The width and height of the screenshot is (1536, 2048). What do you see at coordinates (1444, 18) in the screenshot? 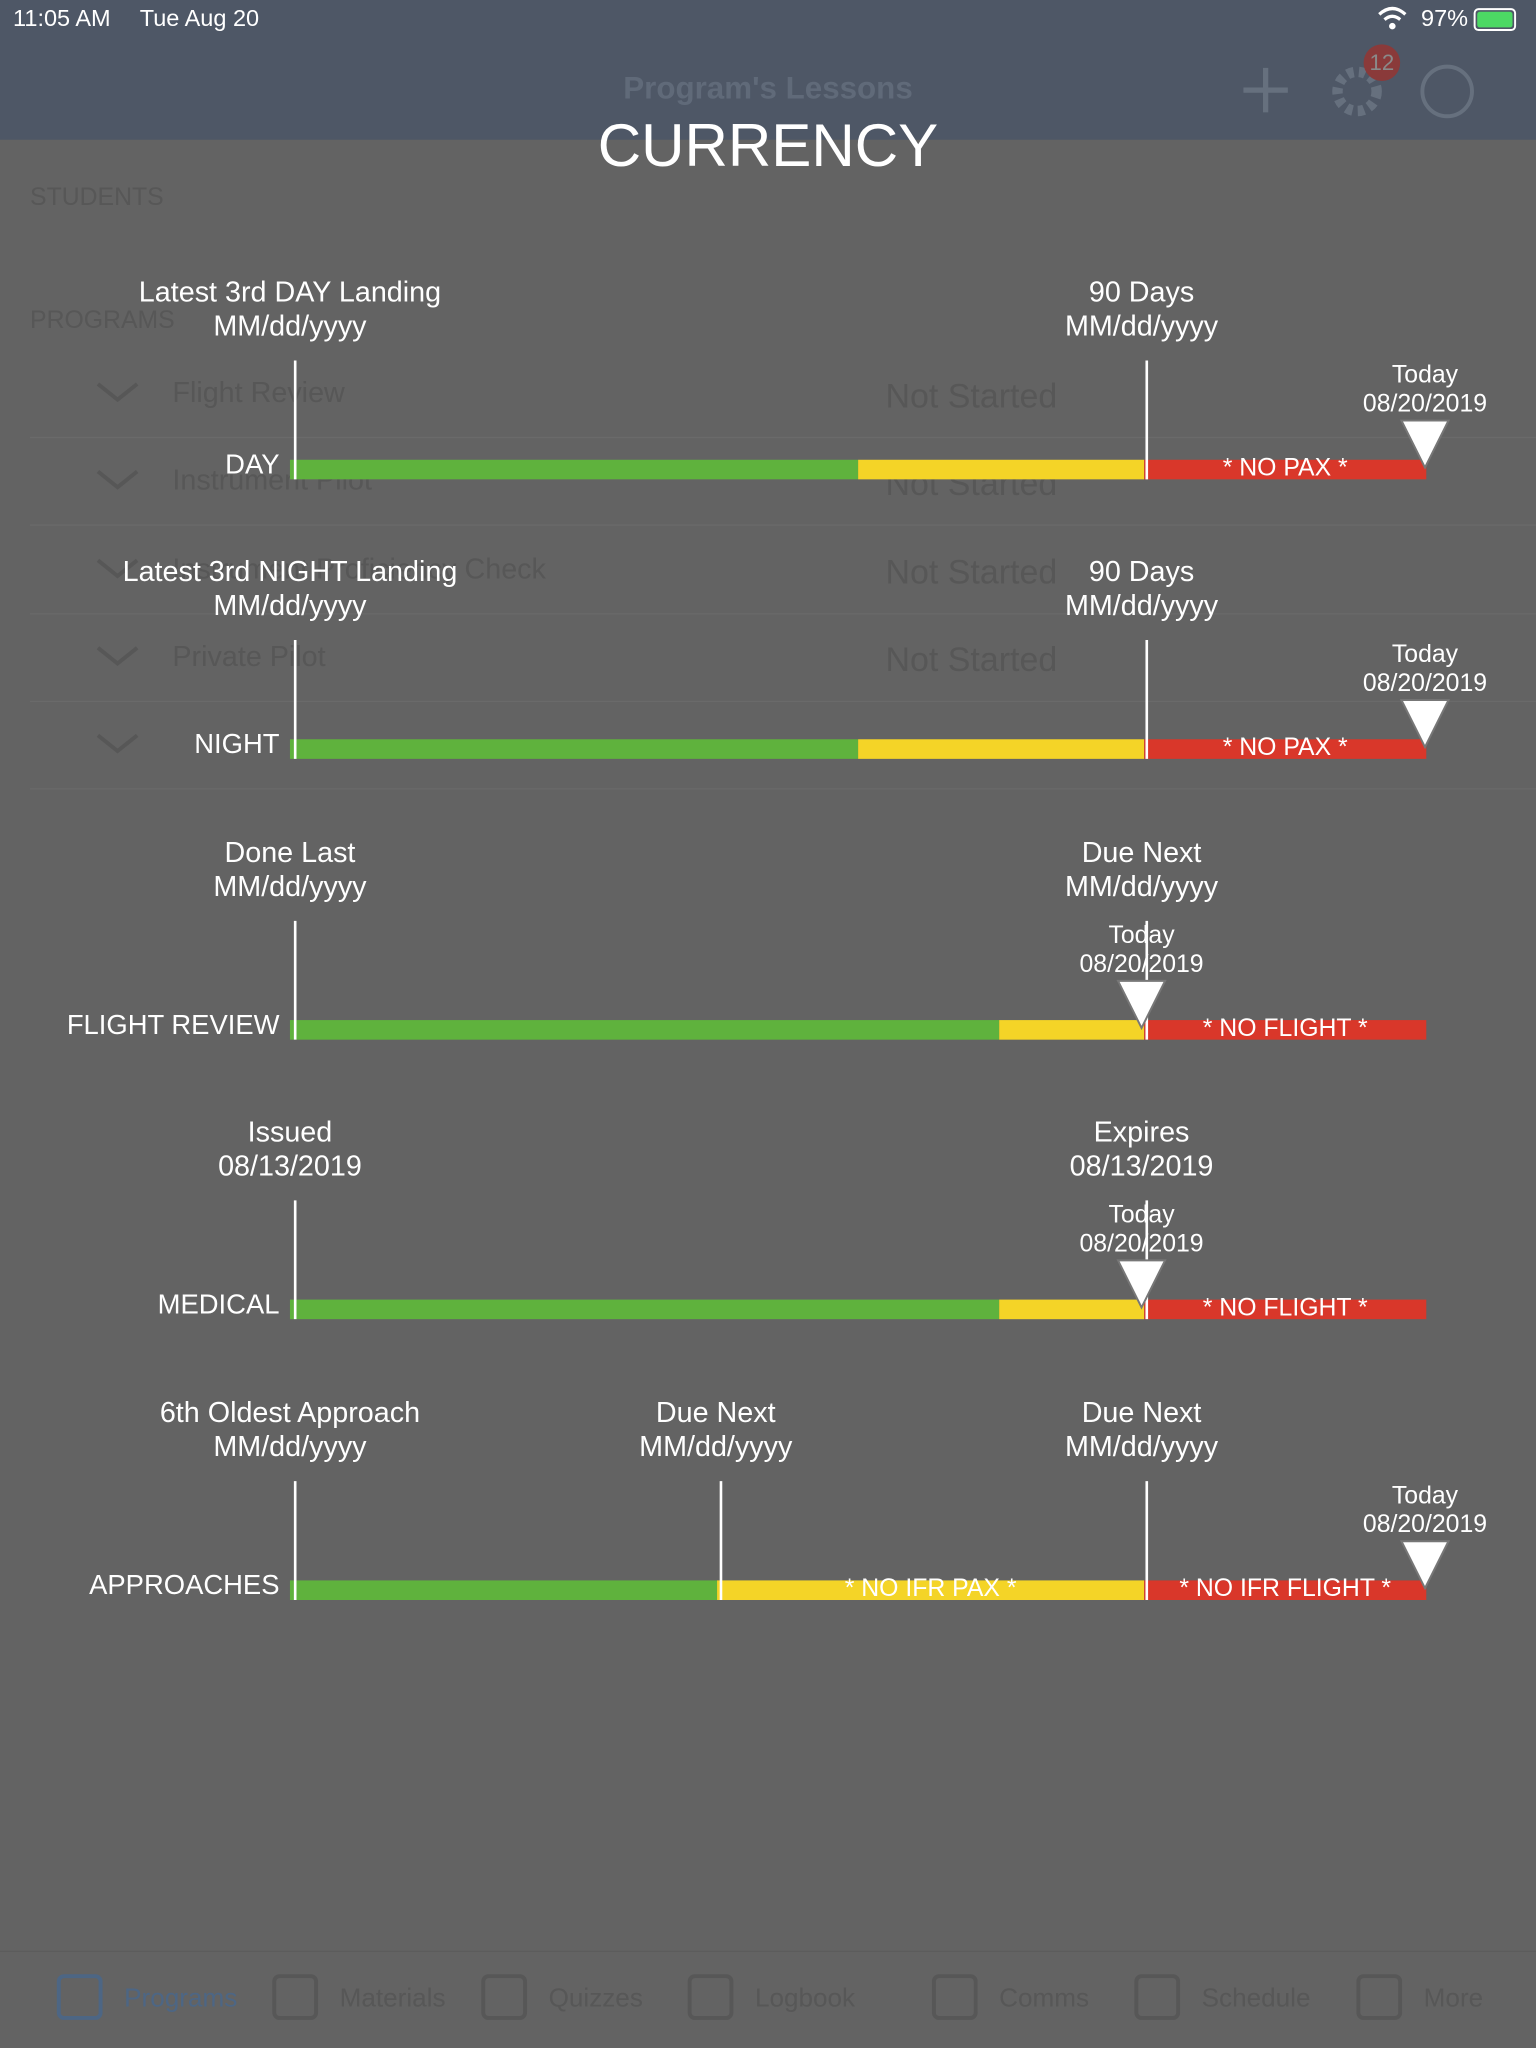
I see `battery-percent: 97%` at bounding box center [1444, 18].